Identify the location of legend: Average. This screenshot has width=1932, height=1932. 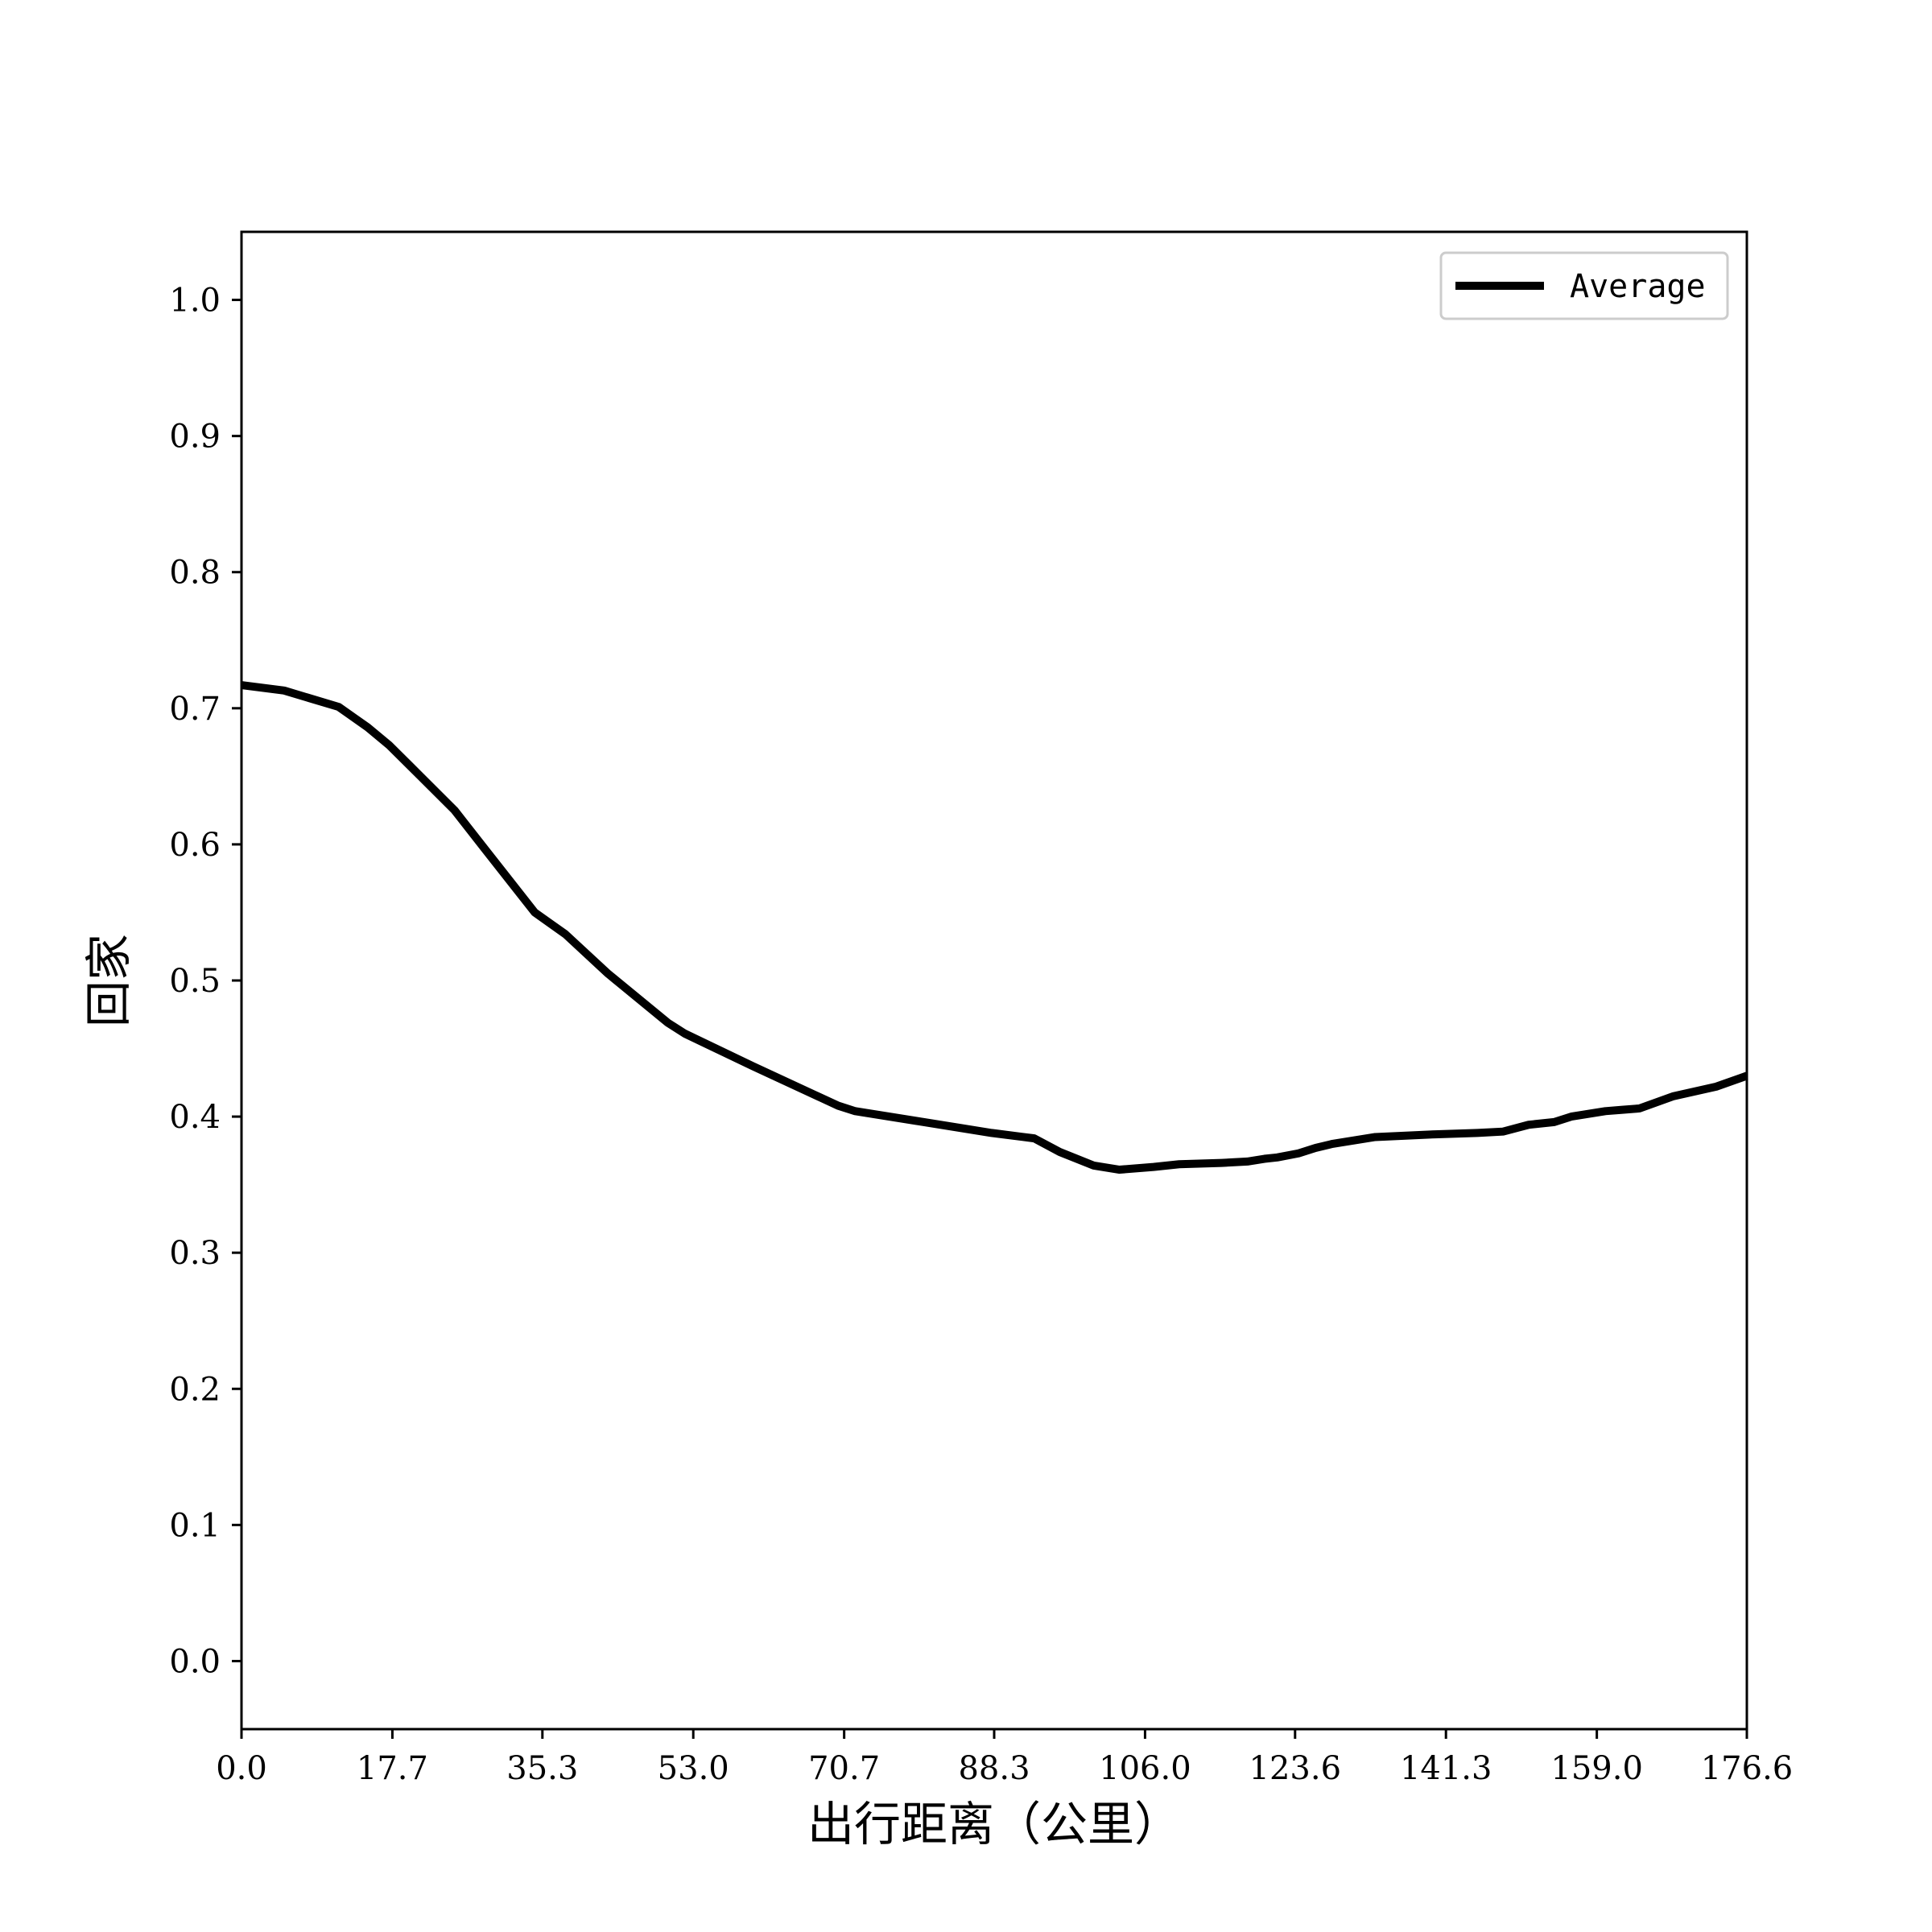
(1584, 285).